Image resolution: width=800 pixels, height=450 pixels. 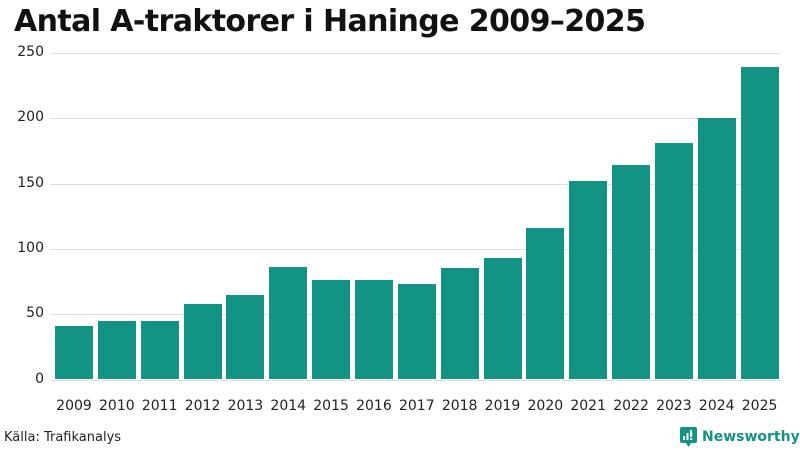 What do you see at coordinates (374, 406) in the screenshot?
I see `x-tick-label: 2016` at bounding box center [374, 406].